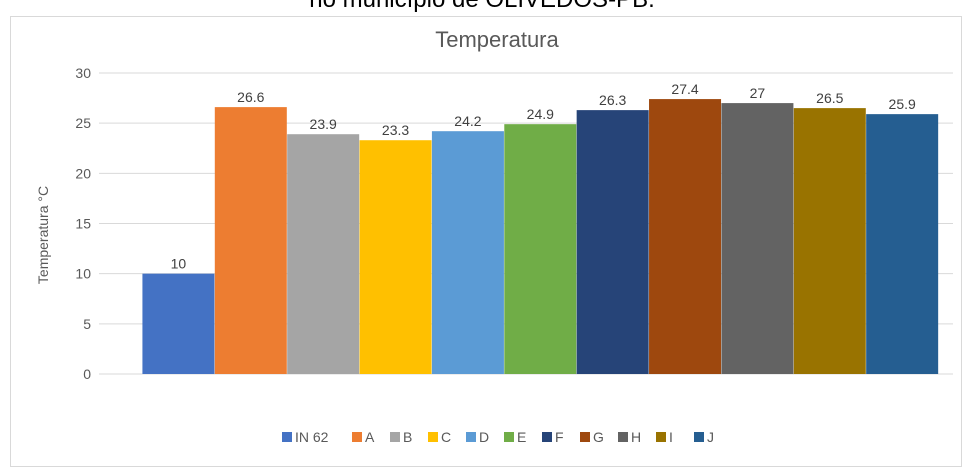  I want to click on data-label: 26.5, so click(829, 98).